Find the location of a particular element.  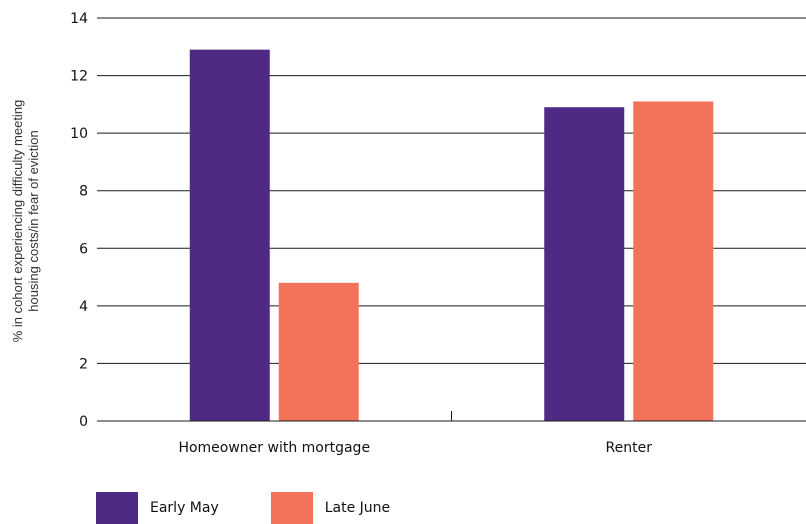

legend-item-early-may: Early May is located at coordinates (157, 508).